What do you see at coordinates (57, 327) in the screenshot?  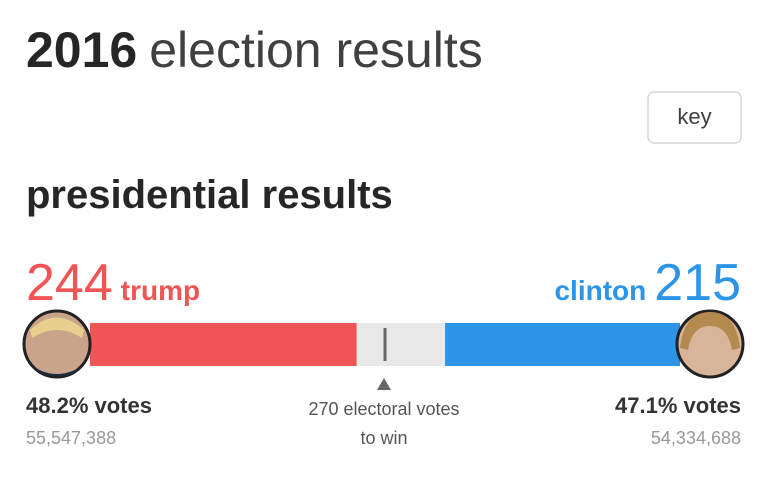 I see `trump-hair` at bounding box center [57, 327].